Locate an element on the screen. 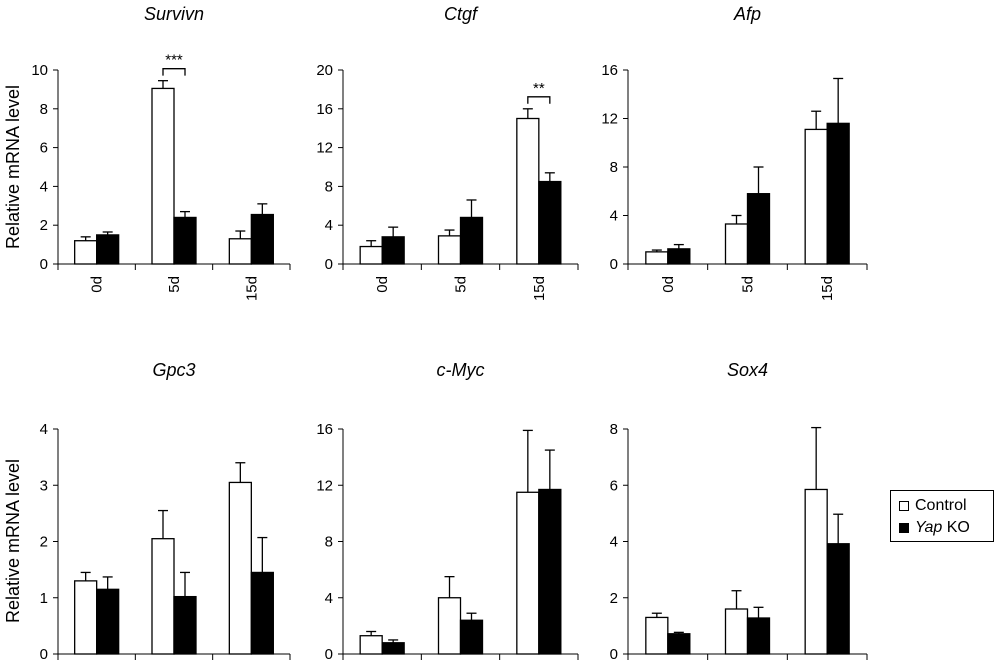 The height and width of the screenshot is (662, 994). chart-title: c-Myc is located at coordinates (461, 370).